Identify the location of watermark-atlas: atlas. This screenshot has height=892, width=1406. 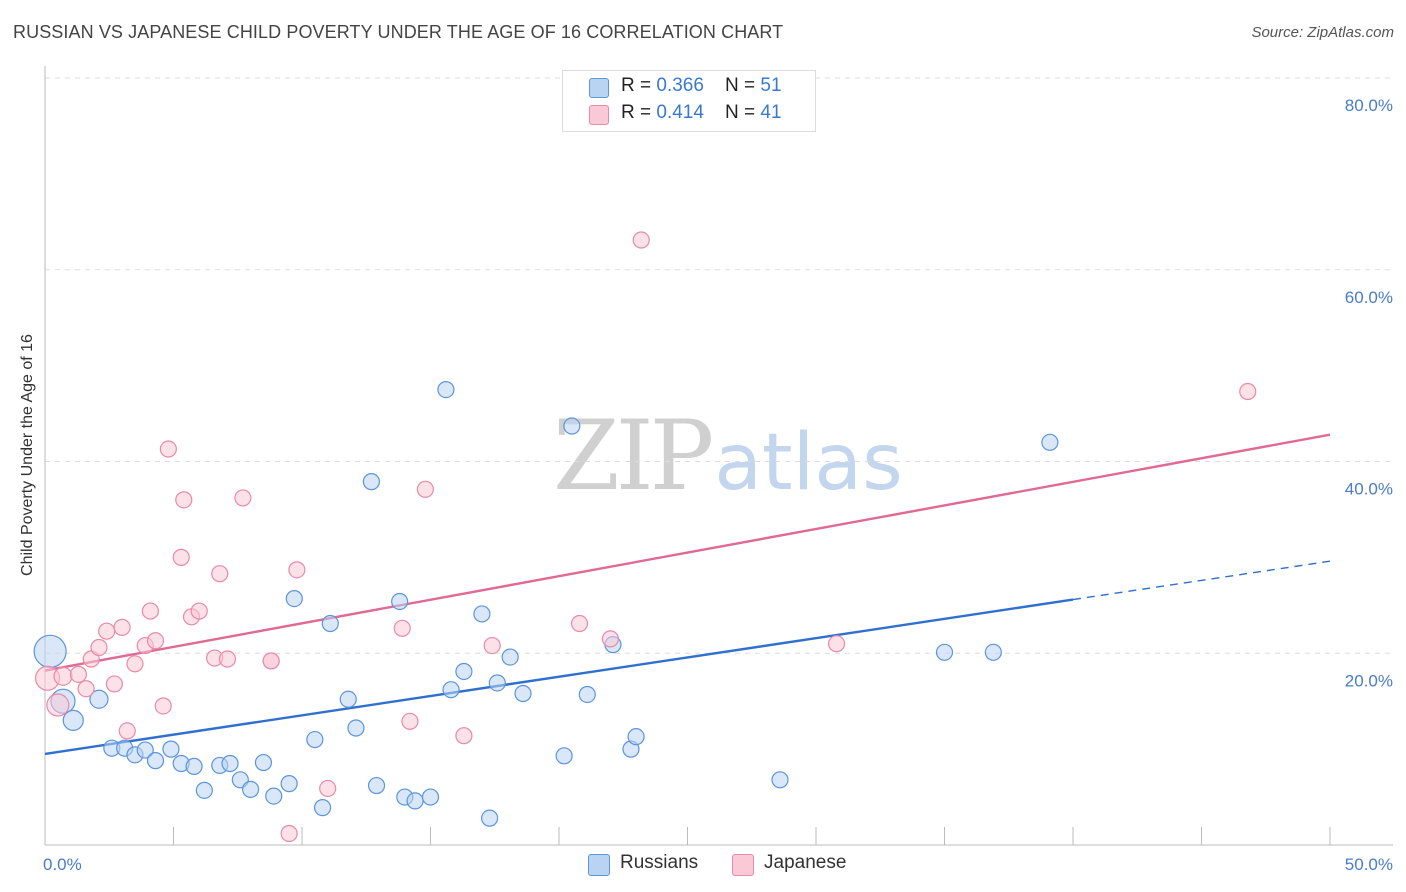
(808, 463).